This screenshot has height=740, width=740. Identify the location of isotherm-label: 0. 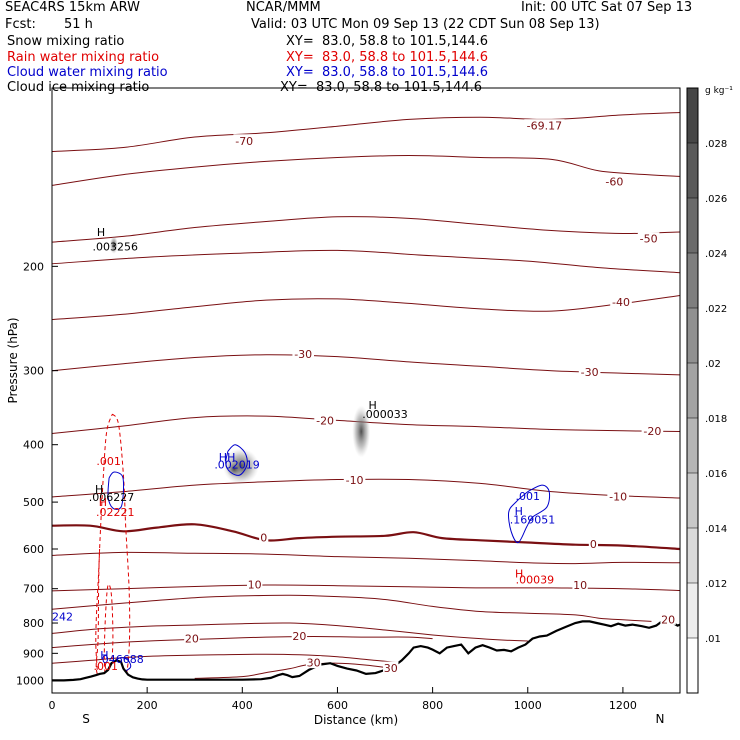
(263, 538).